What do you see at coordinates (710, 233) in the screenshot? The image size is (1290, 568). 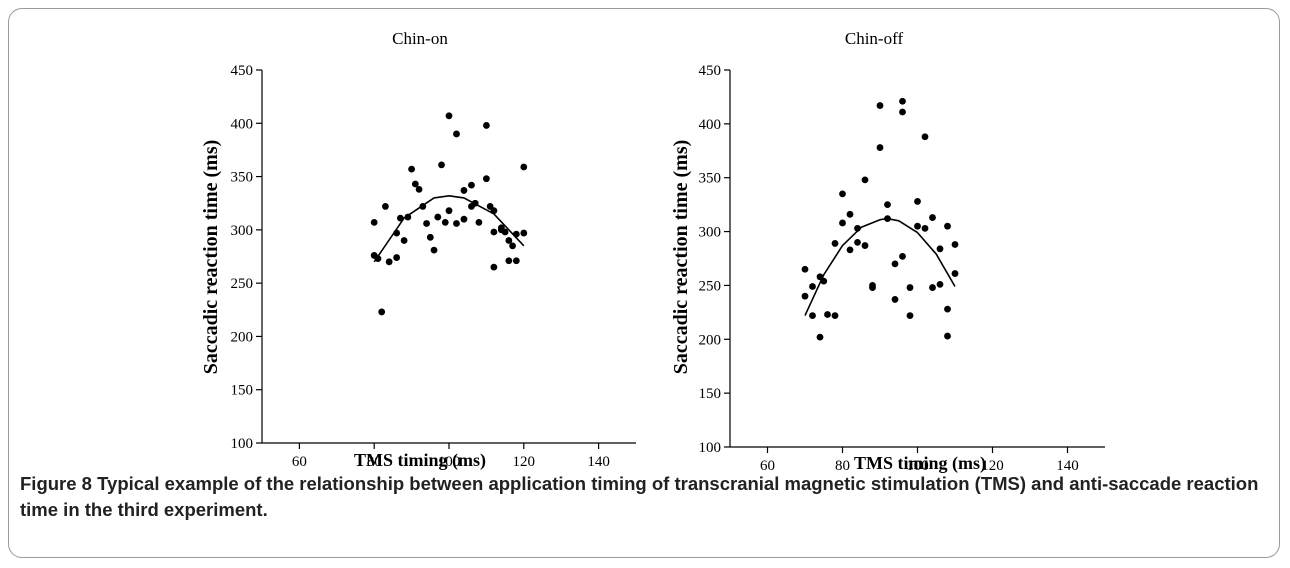 I see `y-tick-label: 300` at bounding box center [710, 233].